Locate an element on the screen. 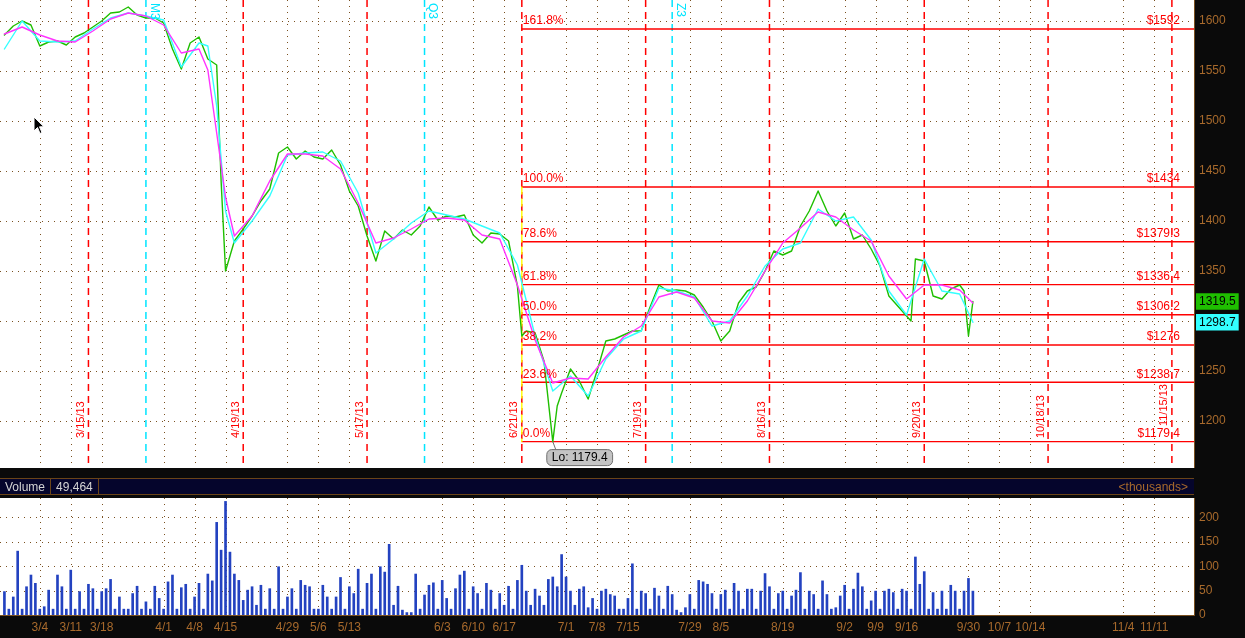 The image size is (1245, 638). x-tick-label: 7/29 is located at coordinates (690, 626).